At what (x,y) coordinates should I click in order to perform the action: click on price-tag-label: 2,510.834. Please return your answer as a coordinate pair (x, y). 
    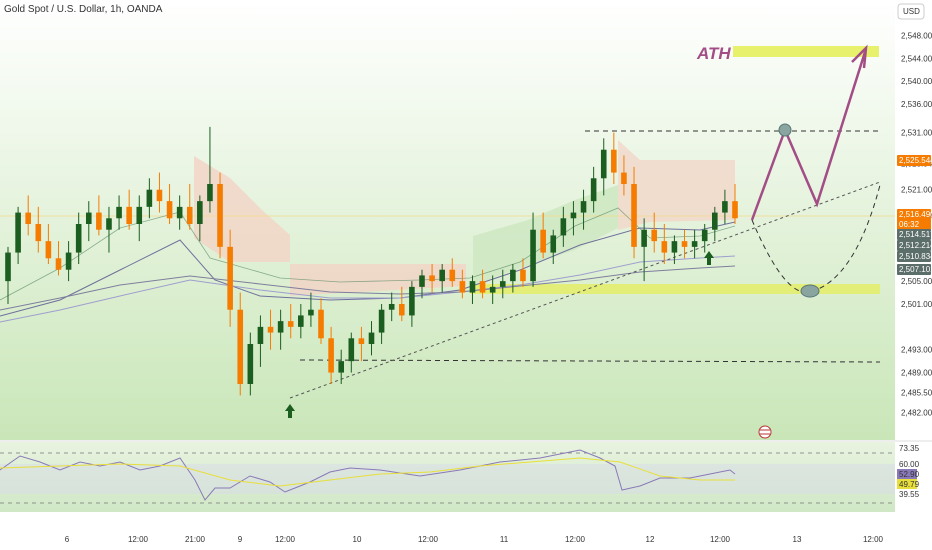
    Looking at the image, I should click on (915, 256).